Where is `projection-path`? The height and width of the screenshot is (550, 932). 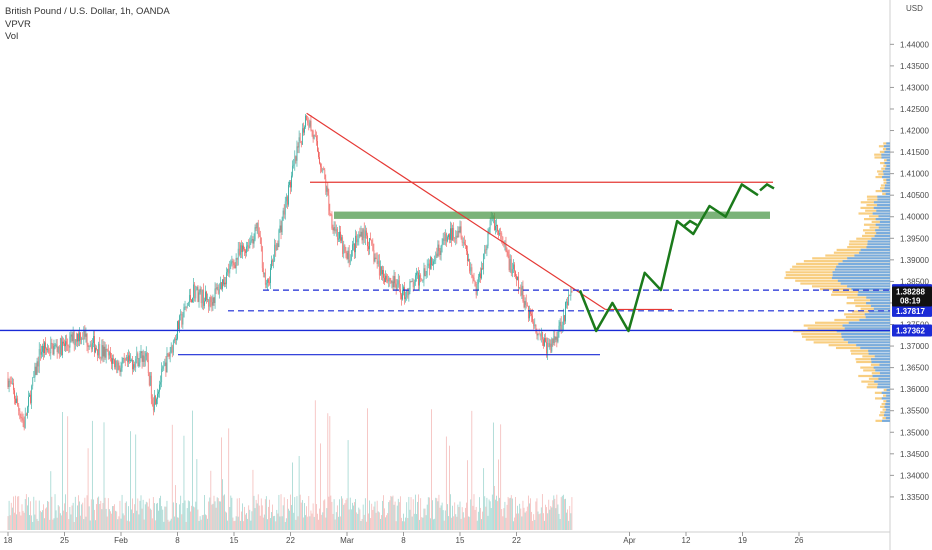
projection-path is located at coordinates (668, 258).